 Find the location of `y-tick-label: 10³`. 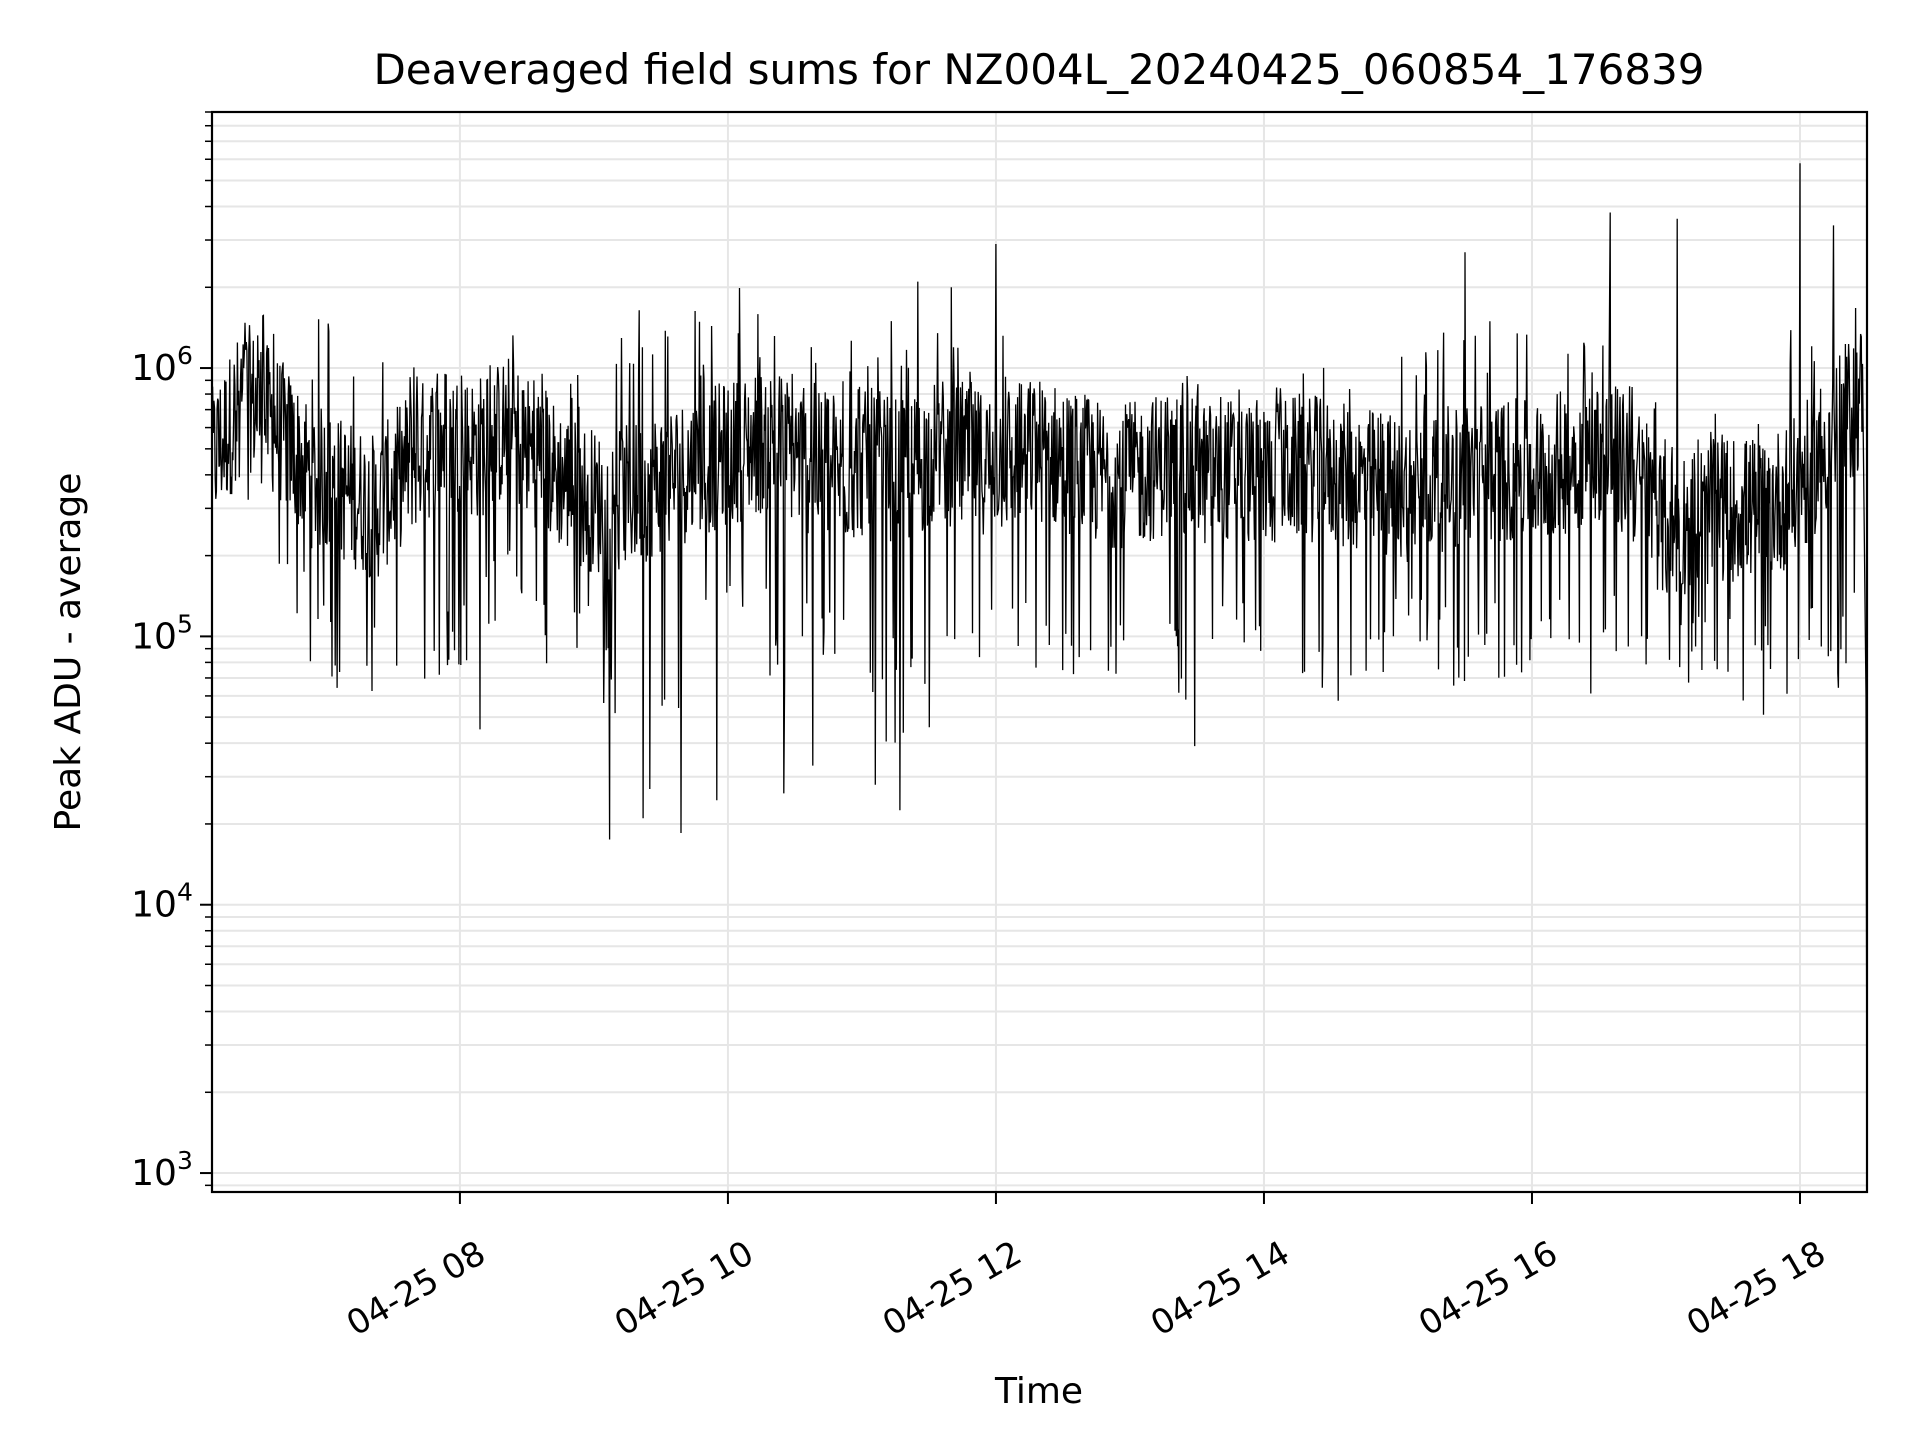

y-tick-label: 10³ is located at coordinates (162, 1170).